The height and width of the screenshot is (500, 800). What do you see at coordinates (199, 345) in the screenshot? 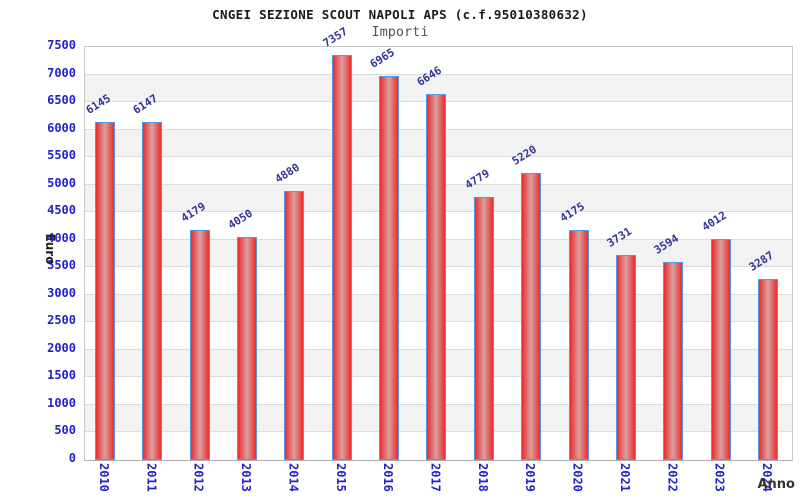
I see `bar-2012` at bounding box center [199, 345].